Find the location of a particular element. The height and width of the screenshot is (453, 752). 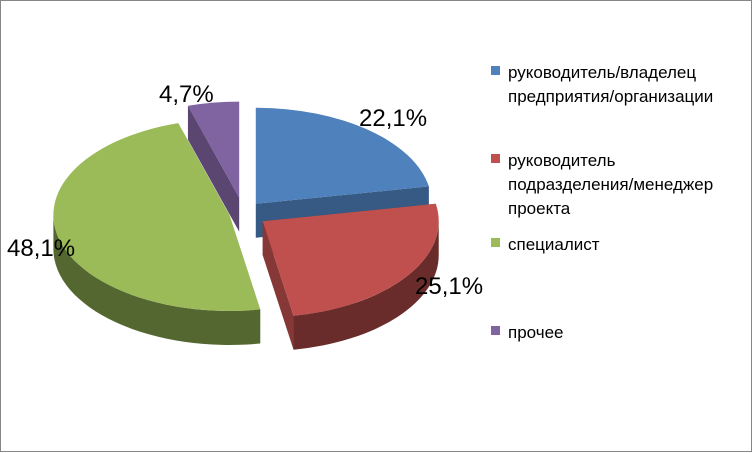

legend-swatch-blue is located at coordinates (495, 70).